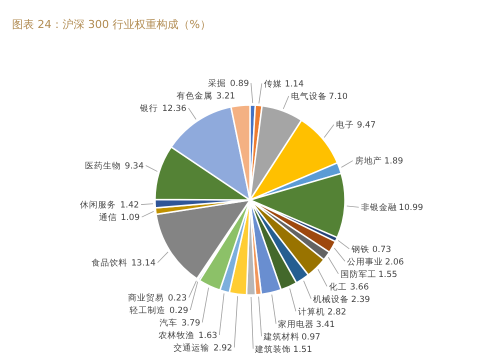  What do you see at coordinates (336, 312) in the screenshot?
I see `data-label: 2.82` at bounding box center [336, 312].